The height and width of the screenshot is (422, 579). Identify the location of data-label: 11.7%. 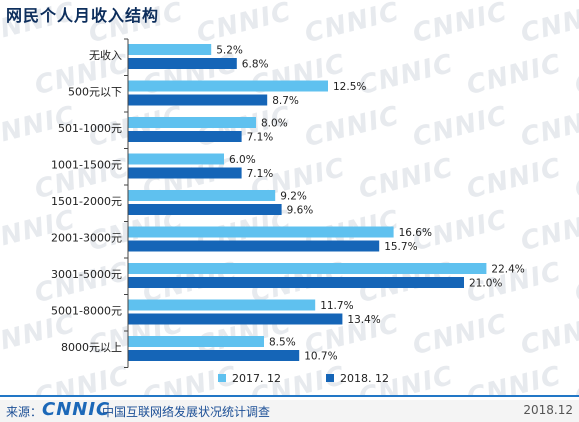
(336, 306).